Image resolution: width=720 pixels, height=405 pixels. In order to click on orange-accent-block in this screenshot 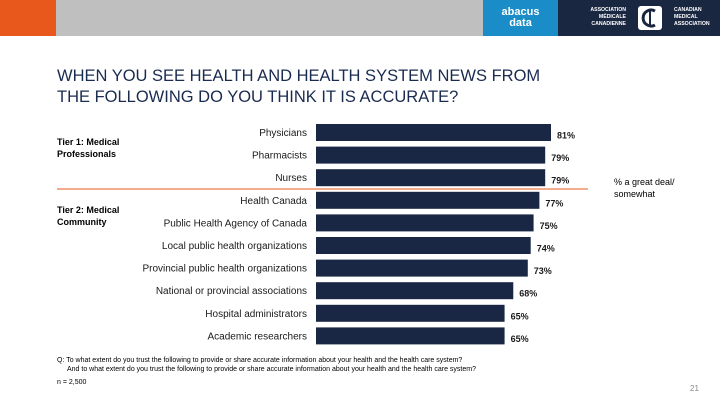, I will do `click(28, 18)`.